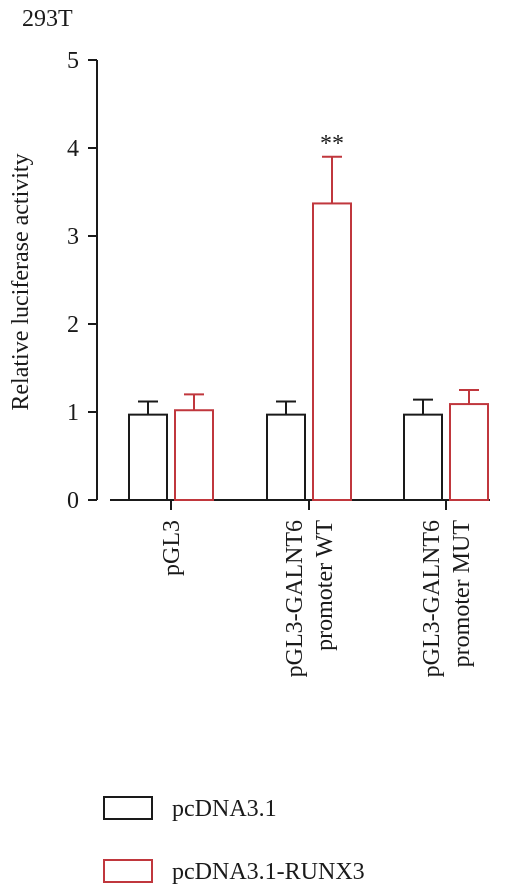 Image resolution: width=512 pixels, height=893 pixels. I want to click on annotations: **, so click(332, 144).